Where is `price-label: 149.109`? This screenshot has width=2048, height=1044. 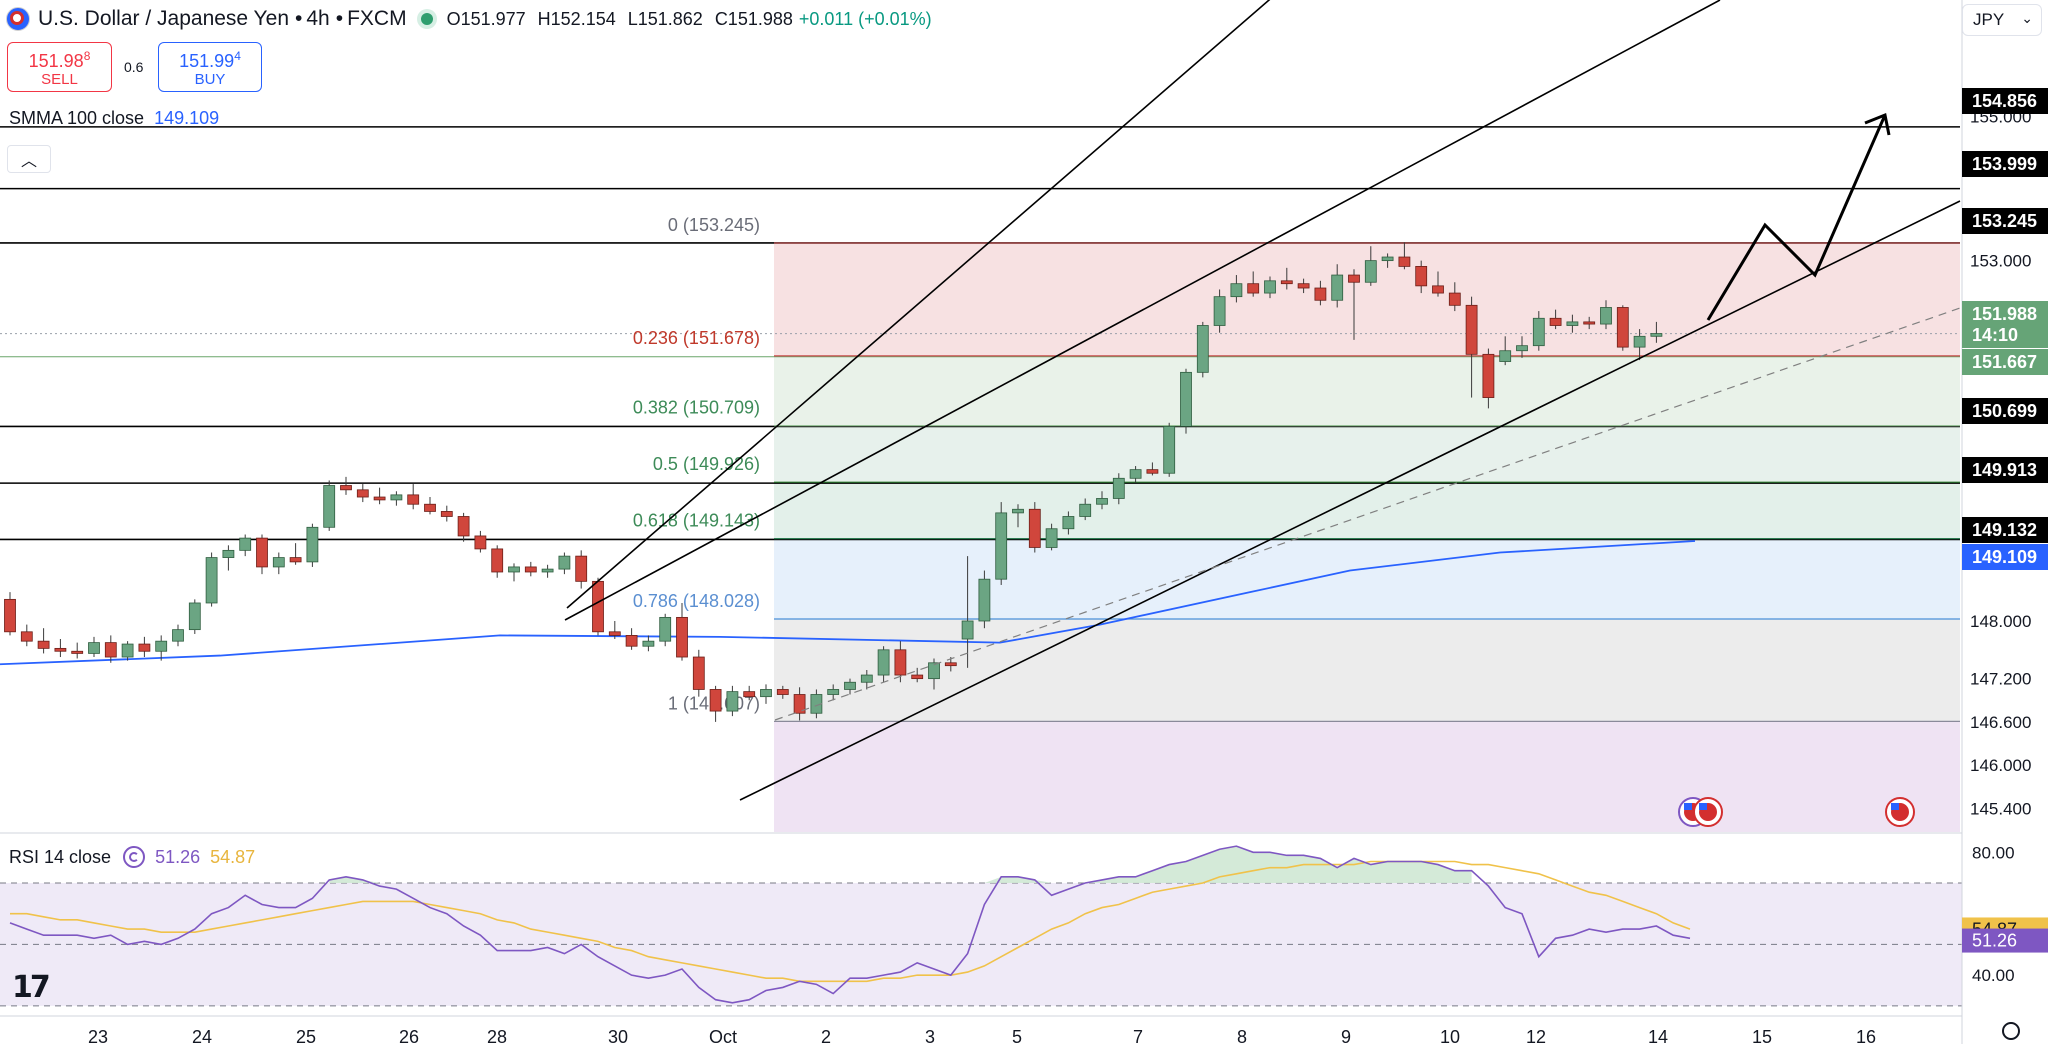
price-label: 149.109 is located at coordinates (2004, 557).